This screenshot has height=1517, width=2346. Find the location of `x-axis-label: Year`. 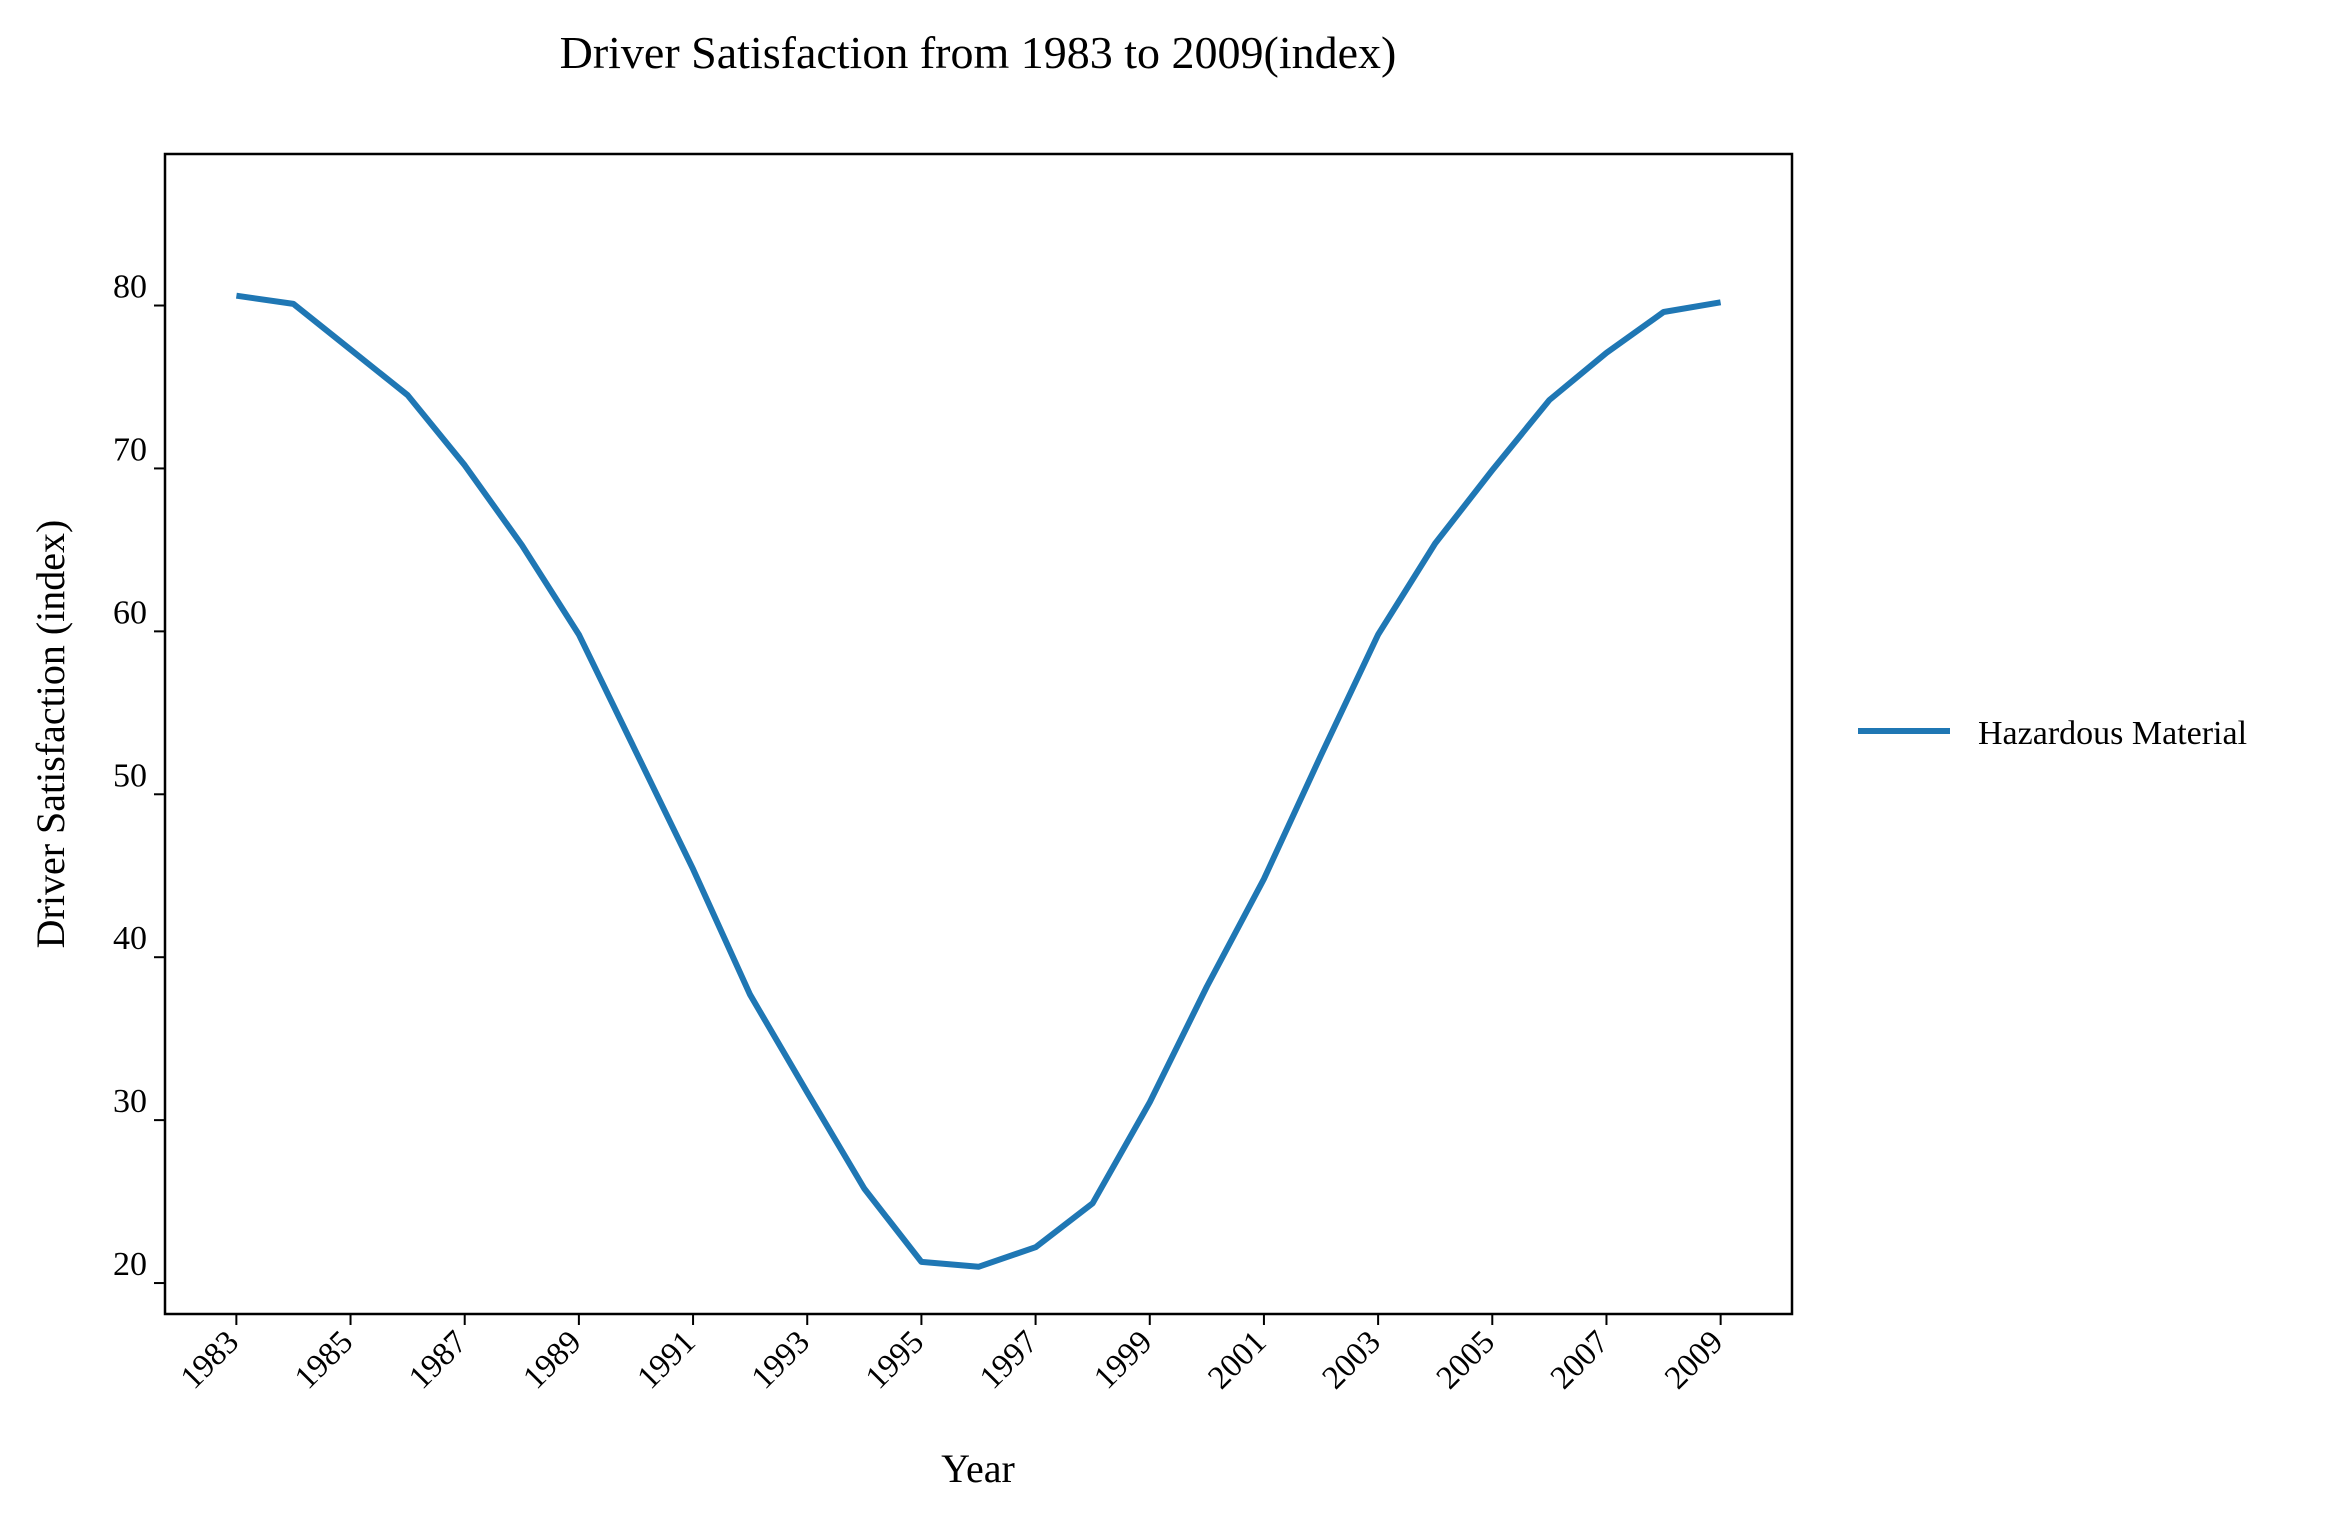

x-axis-label: Year is located at coordinates (978, 1468).